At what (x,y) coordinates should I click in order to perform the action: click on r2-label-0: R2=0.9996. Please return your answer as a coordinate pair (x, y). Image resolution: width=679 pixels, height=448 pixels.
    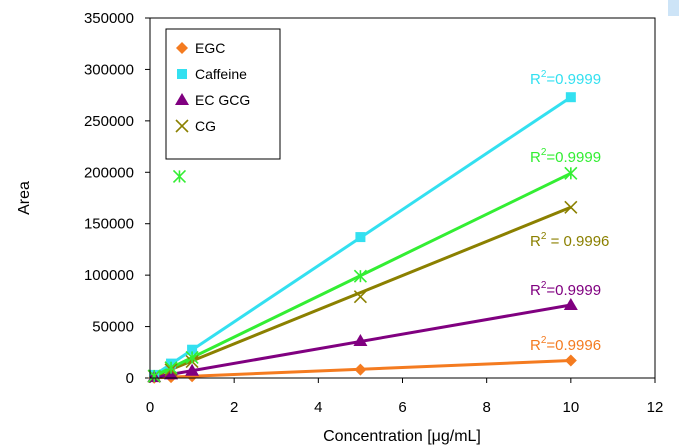
    Looking at the image, I should click on (565, 344).